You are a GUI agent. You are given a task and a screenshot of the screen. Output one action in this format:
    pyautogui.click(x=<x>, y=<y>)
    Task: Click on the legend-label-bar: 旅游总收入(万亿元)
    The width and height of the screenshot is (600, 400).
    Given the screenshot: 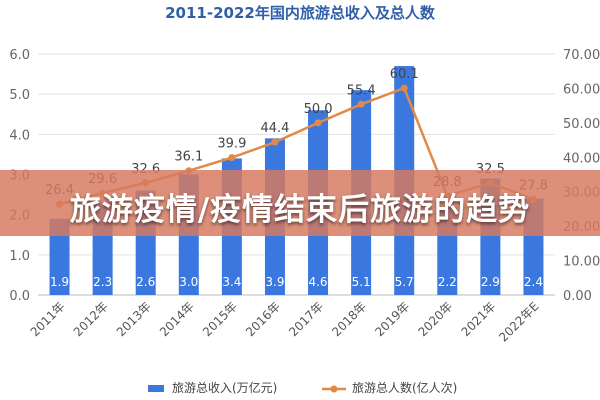 What is the action you would take?
    pyautogui.click(x=224, y=387)
    